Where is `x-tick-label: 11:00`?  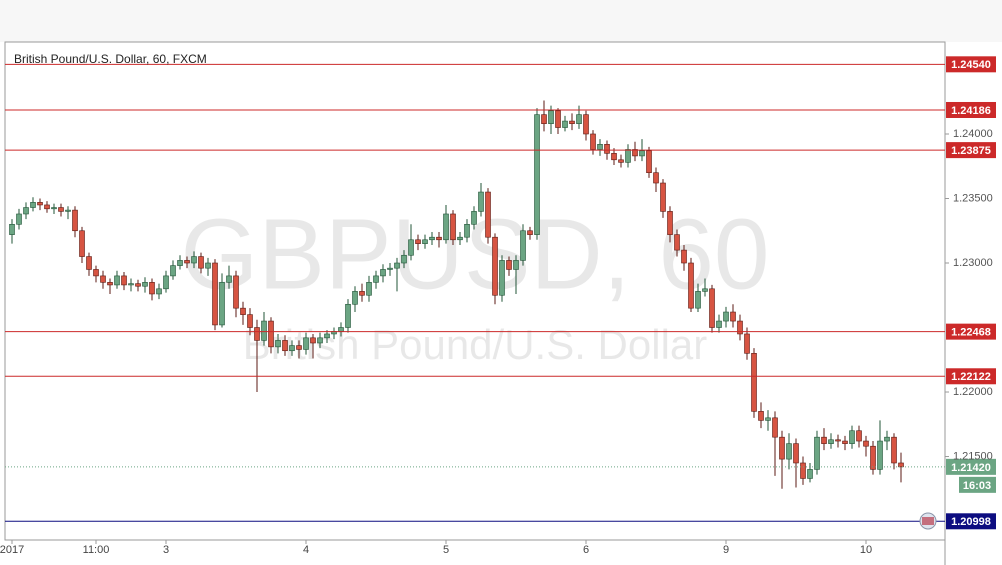
x-tick-label: 11:00 is located at coordinates (96, 550).